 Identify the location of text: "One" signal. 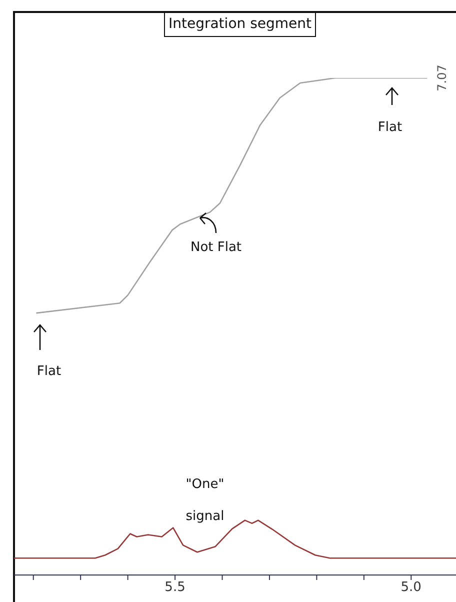
(205, 500).